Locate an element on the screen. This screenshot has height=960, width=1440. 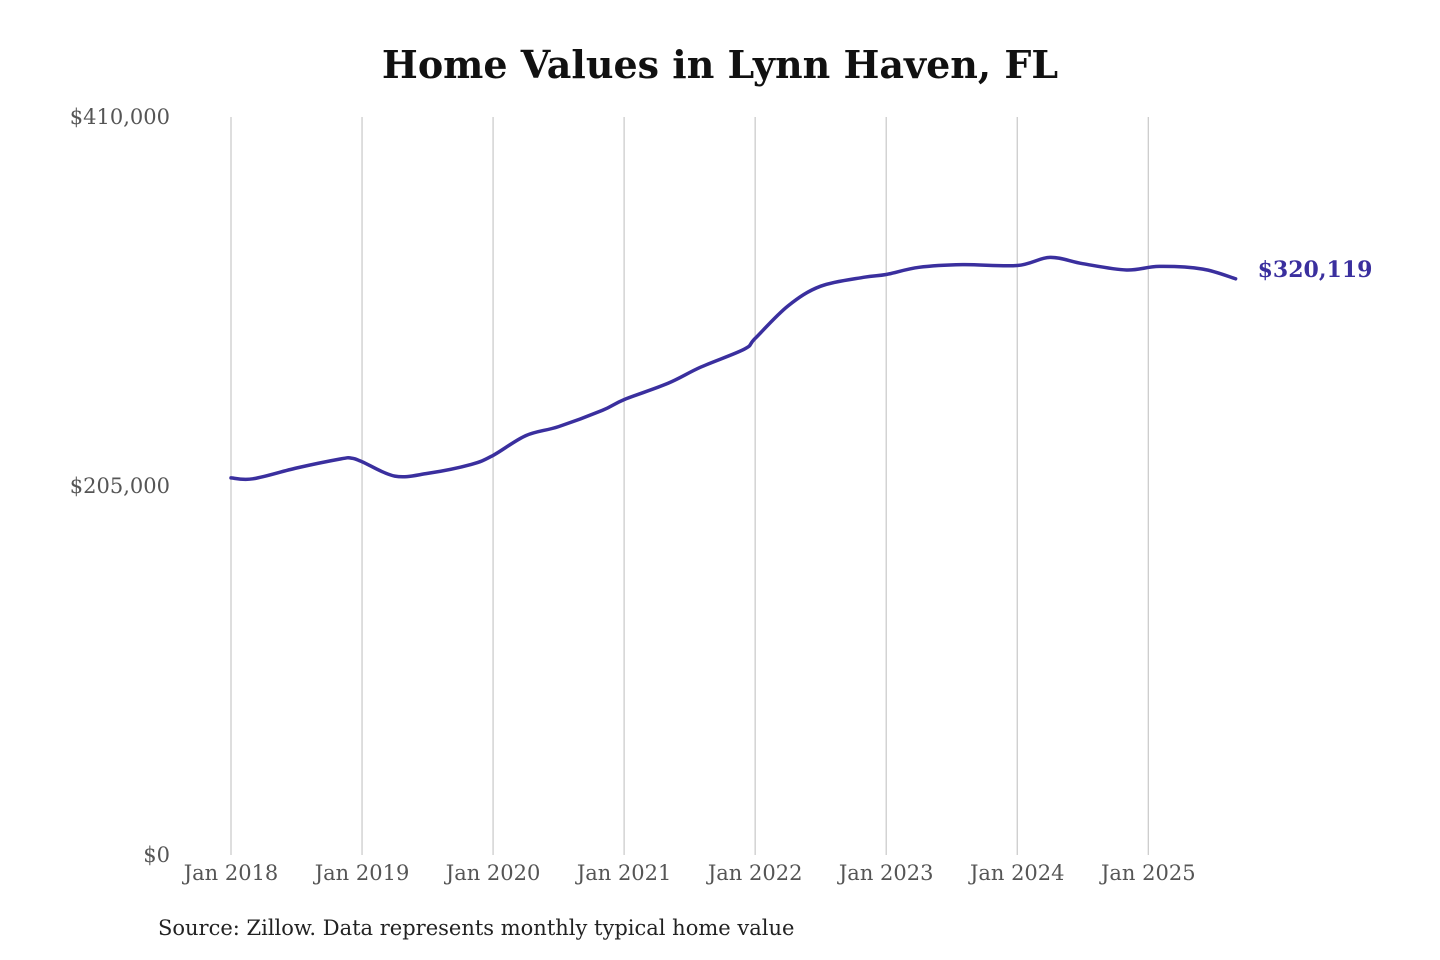
y-tick-label: $205,000 is located at coordinates (120, 486).